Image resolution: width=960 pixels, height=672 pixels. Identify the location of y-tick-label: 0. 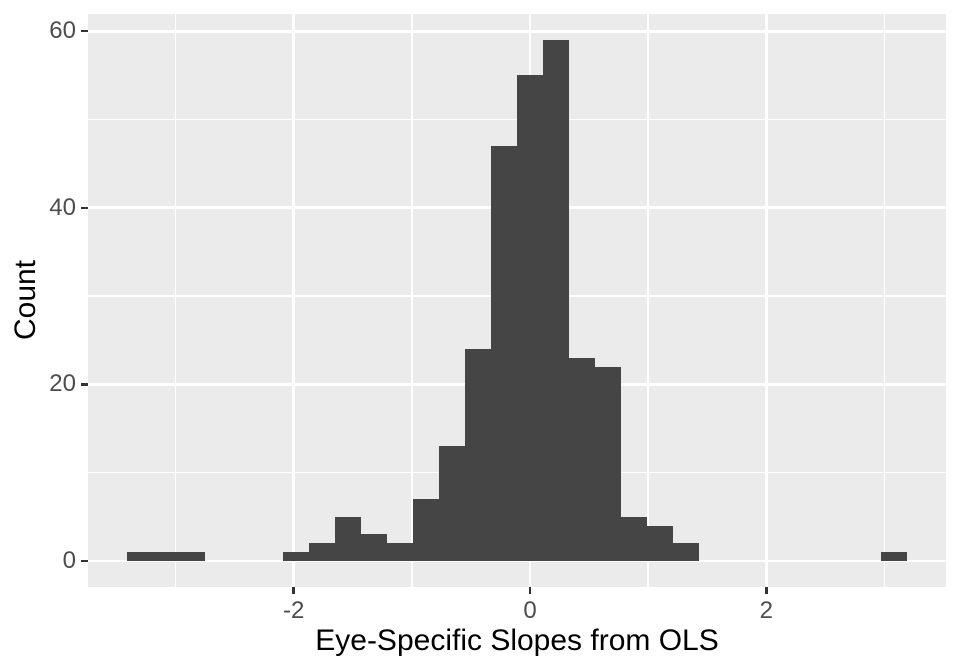
(69, 560).